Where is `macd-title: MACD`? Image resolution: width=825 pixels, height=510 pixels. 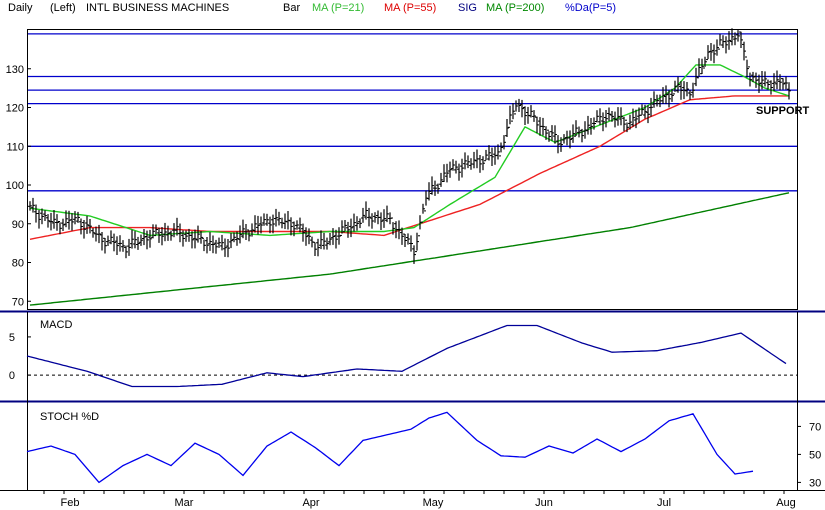
macd-title: MACD is located at coordinates (56, 325).